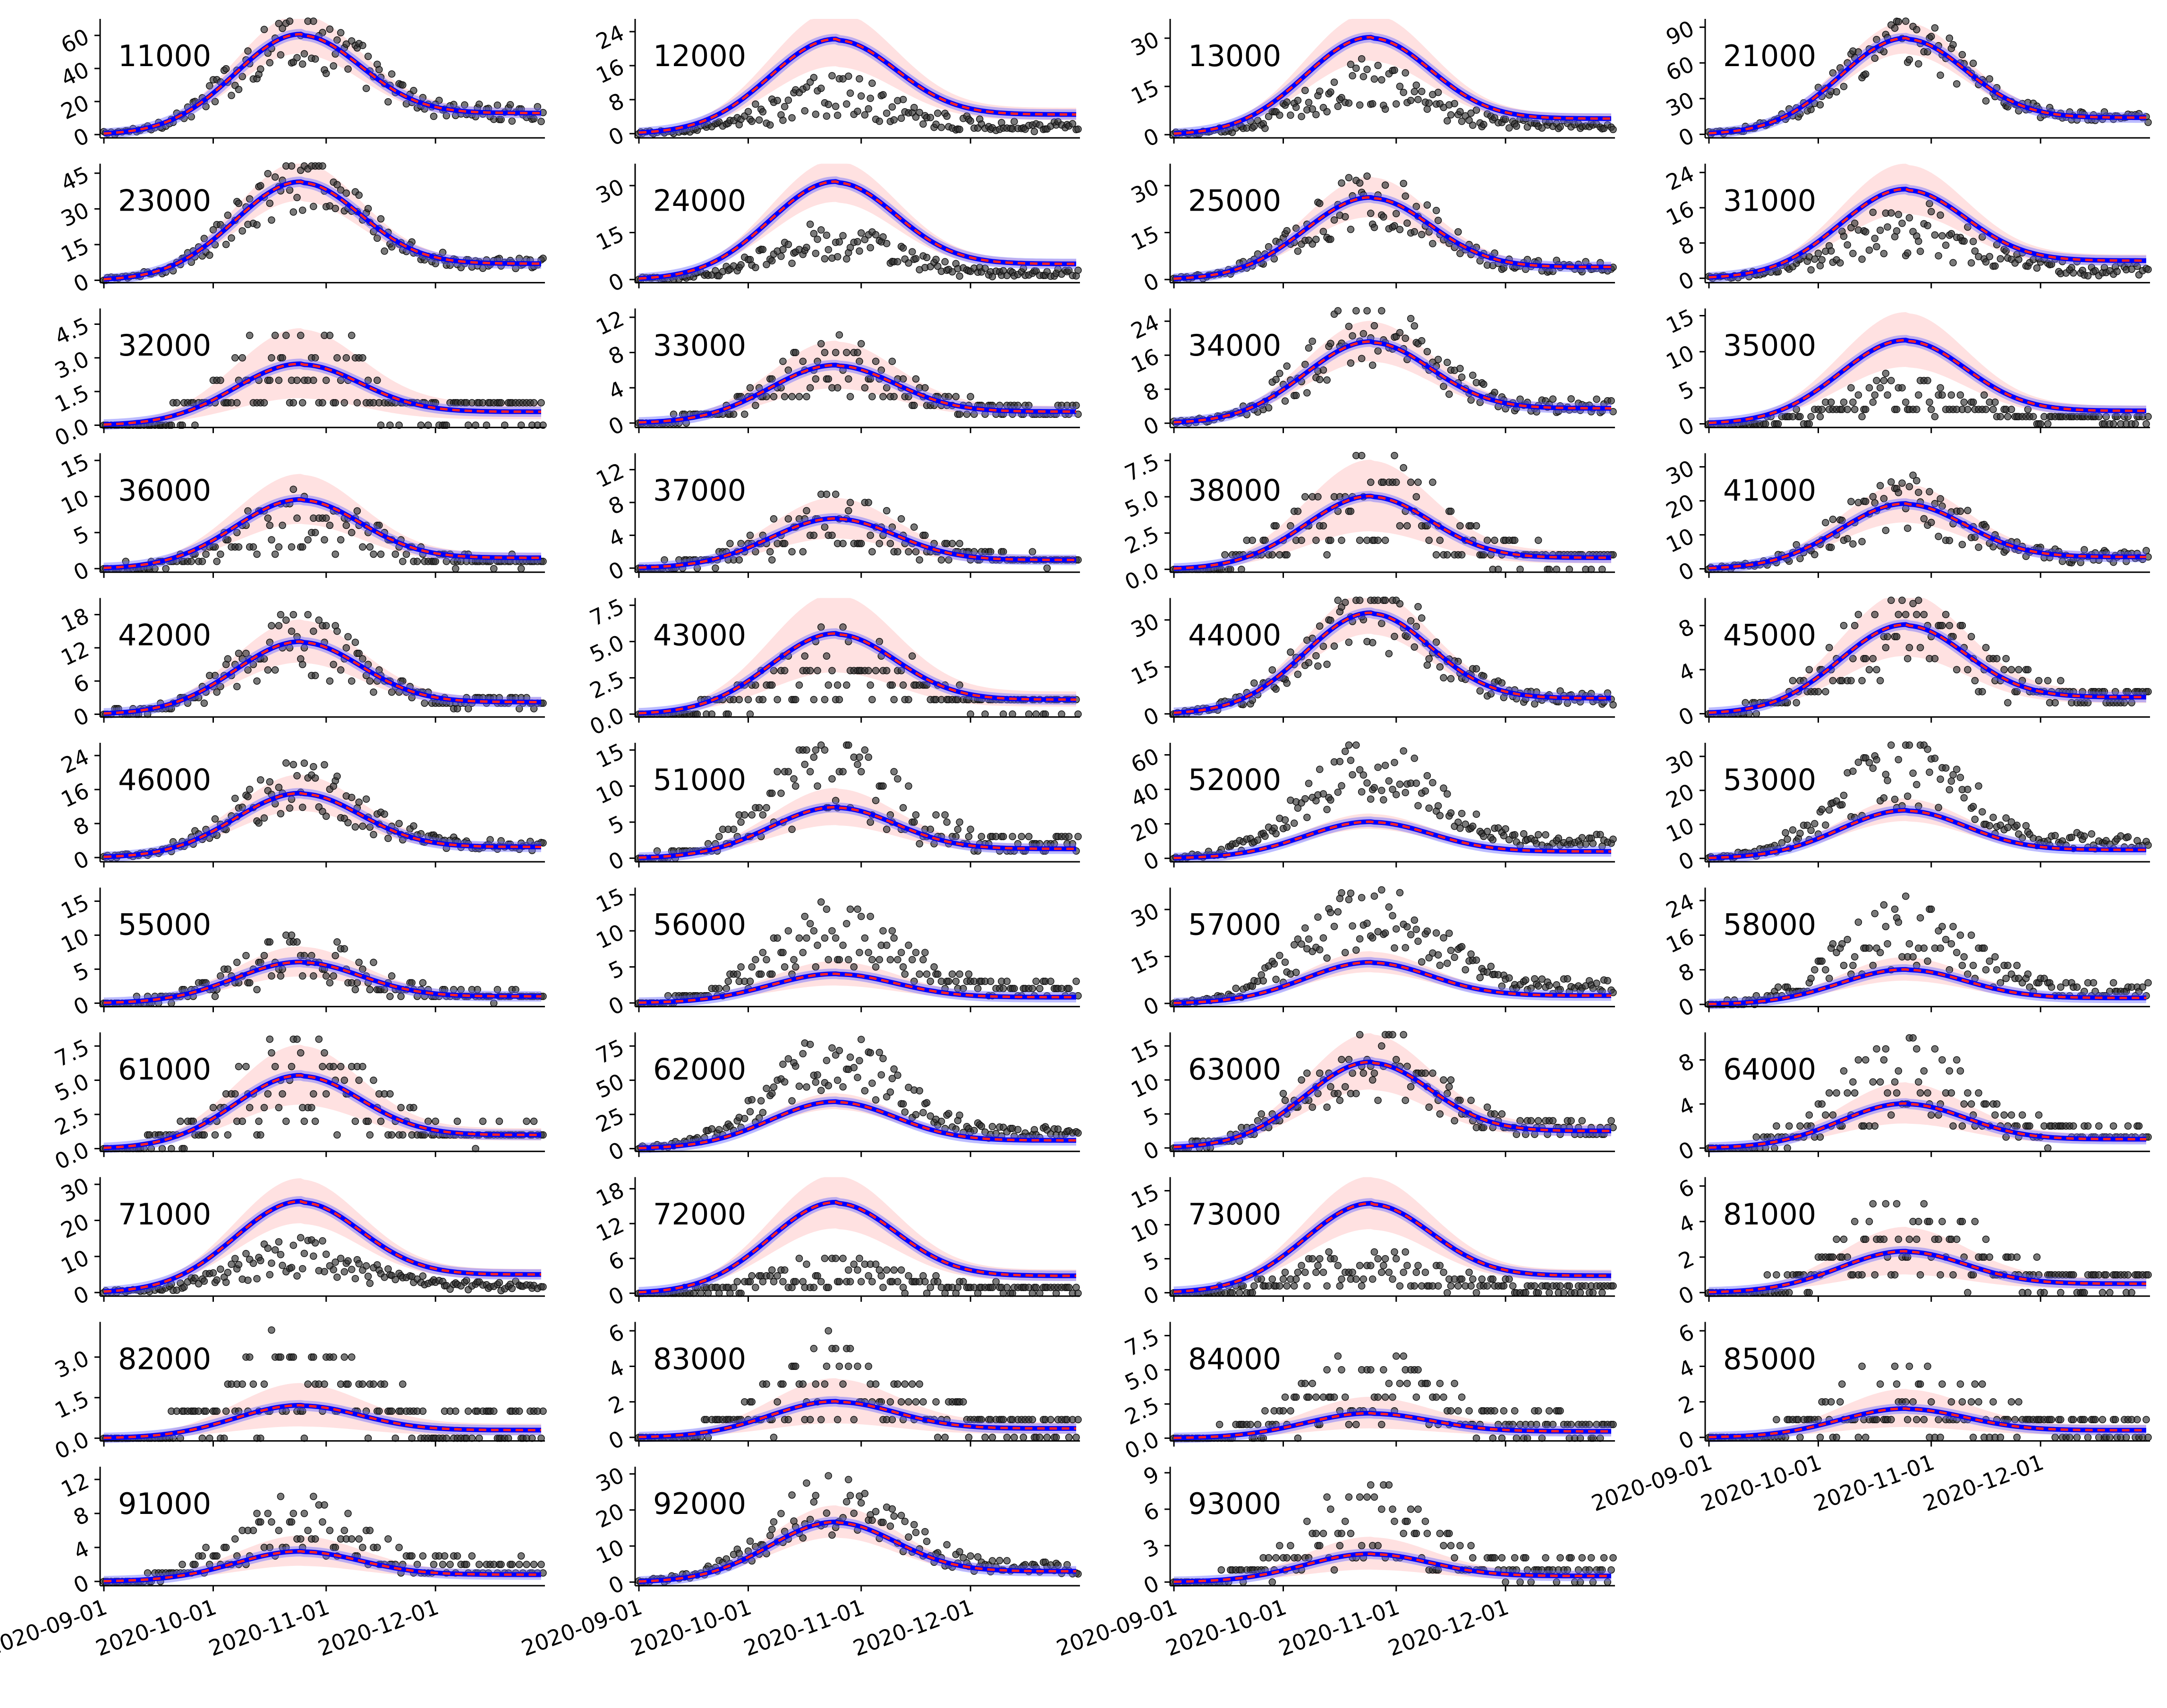  Describe the element at coordinates (75, 108) in the screenshot. I see `y-tick-label: 20` at that location.